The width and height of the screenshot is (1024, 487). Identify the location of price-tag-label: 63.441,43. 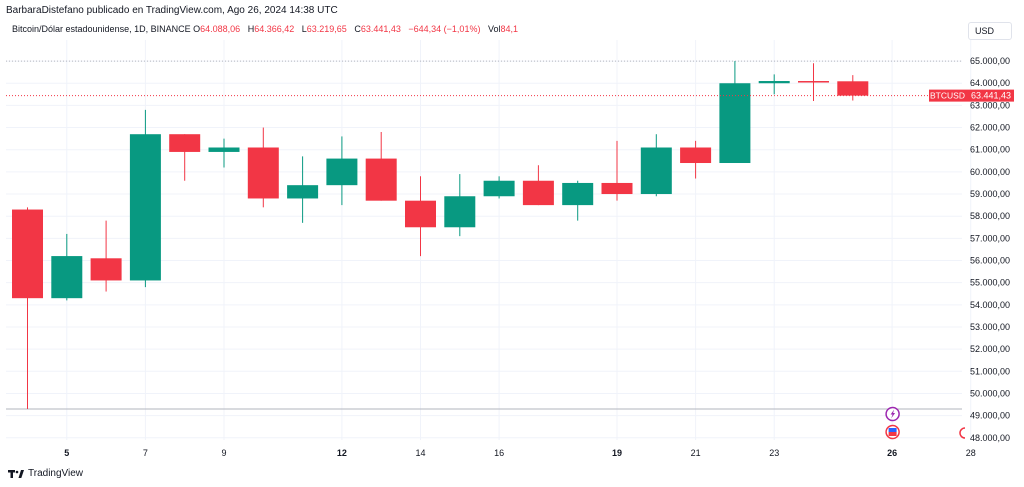
(991, 96).